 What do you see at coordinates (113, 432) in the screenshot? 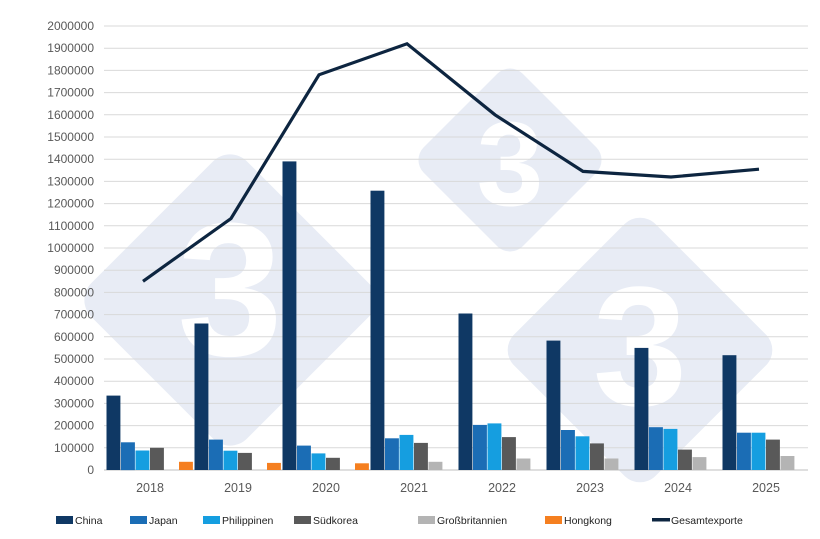
I see `bar-china-2018` at bounding box center [113, 432].